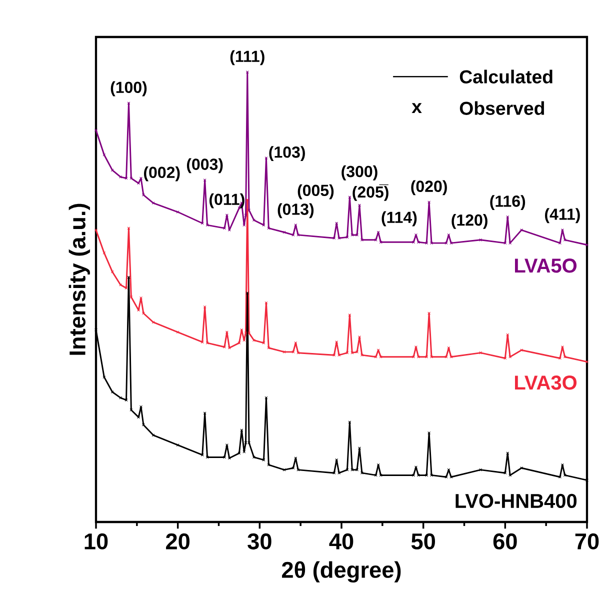 The width and height of the screenshot is (603, 603). I want to click on annotation: (013), so click(296, 210).